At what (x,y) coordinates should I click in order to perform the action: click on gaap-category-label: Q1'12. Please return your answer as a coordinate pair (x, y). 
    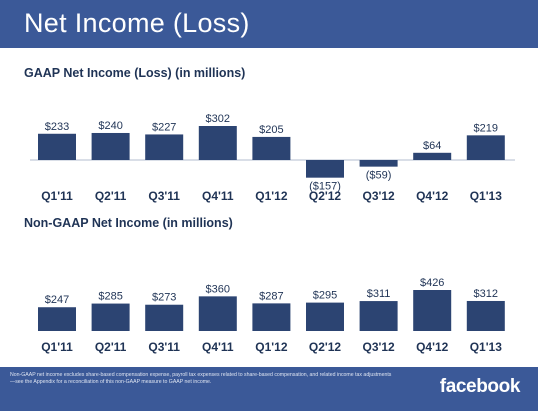
    Looking at the image, I should click on (271, 196).